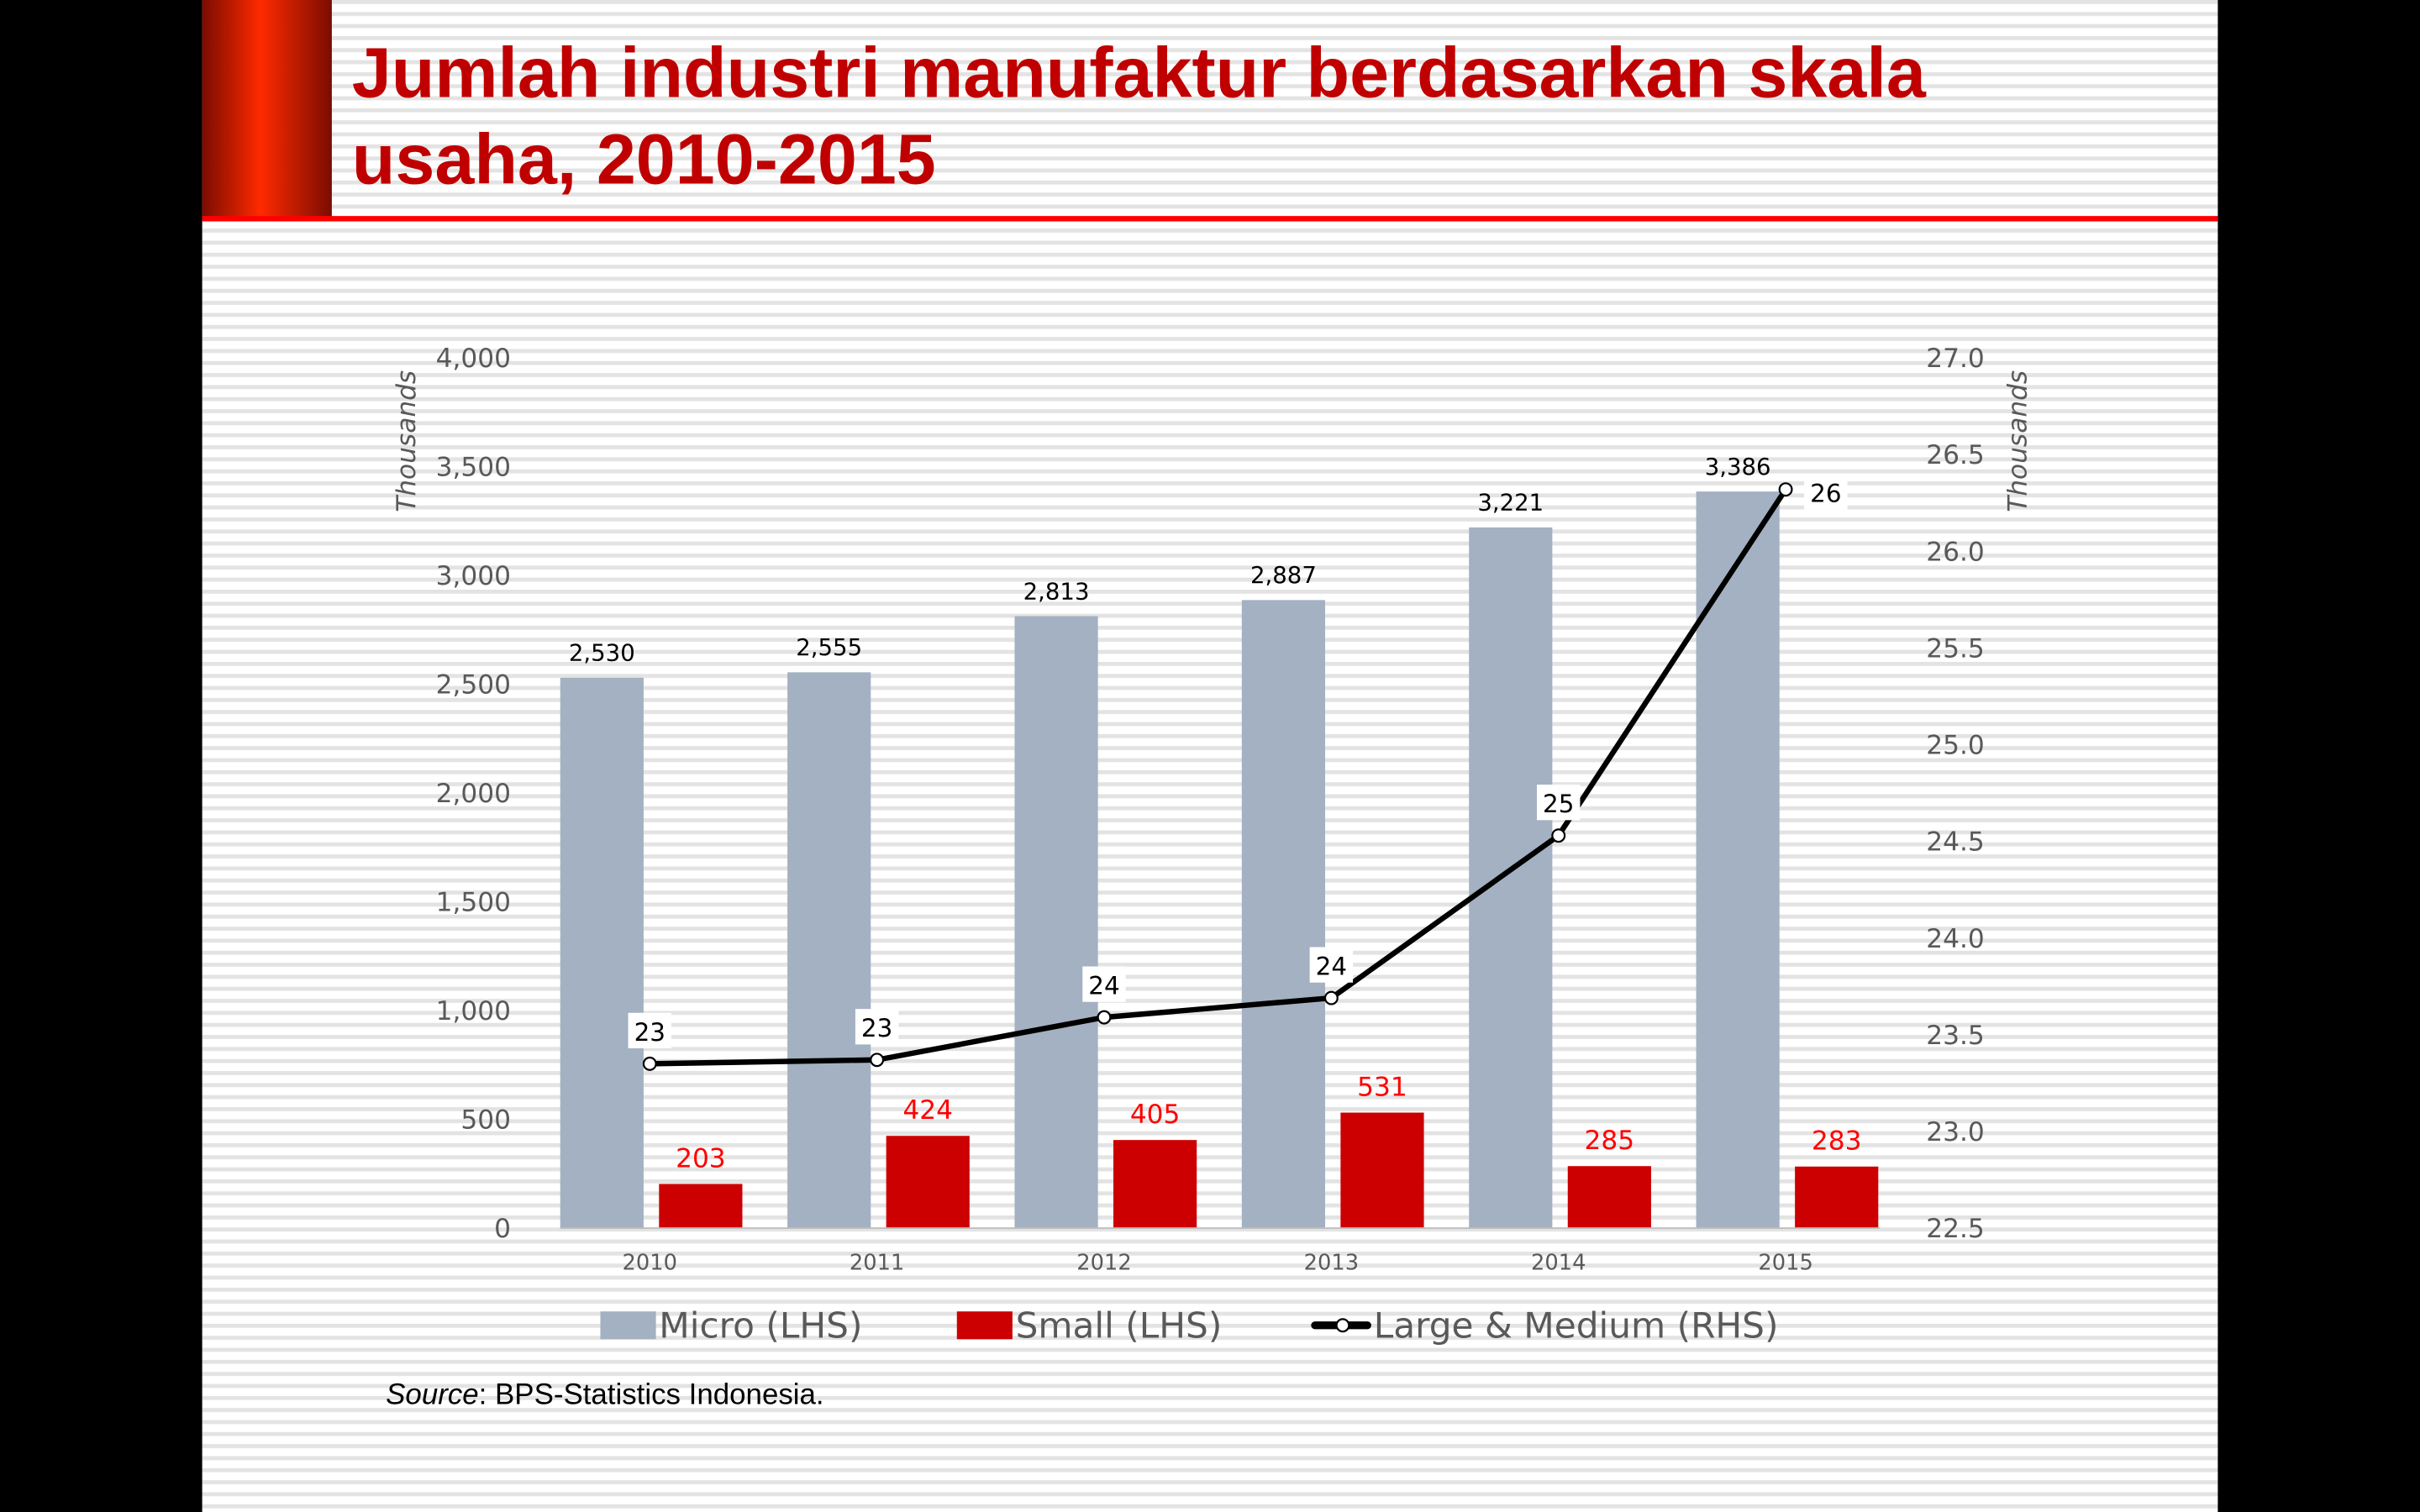  I want to click on source-note: Source: BPS-Statistics Indonesia., so click(604, 1394).